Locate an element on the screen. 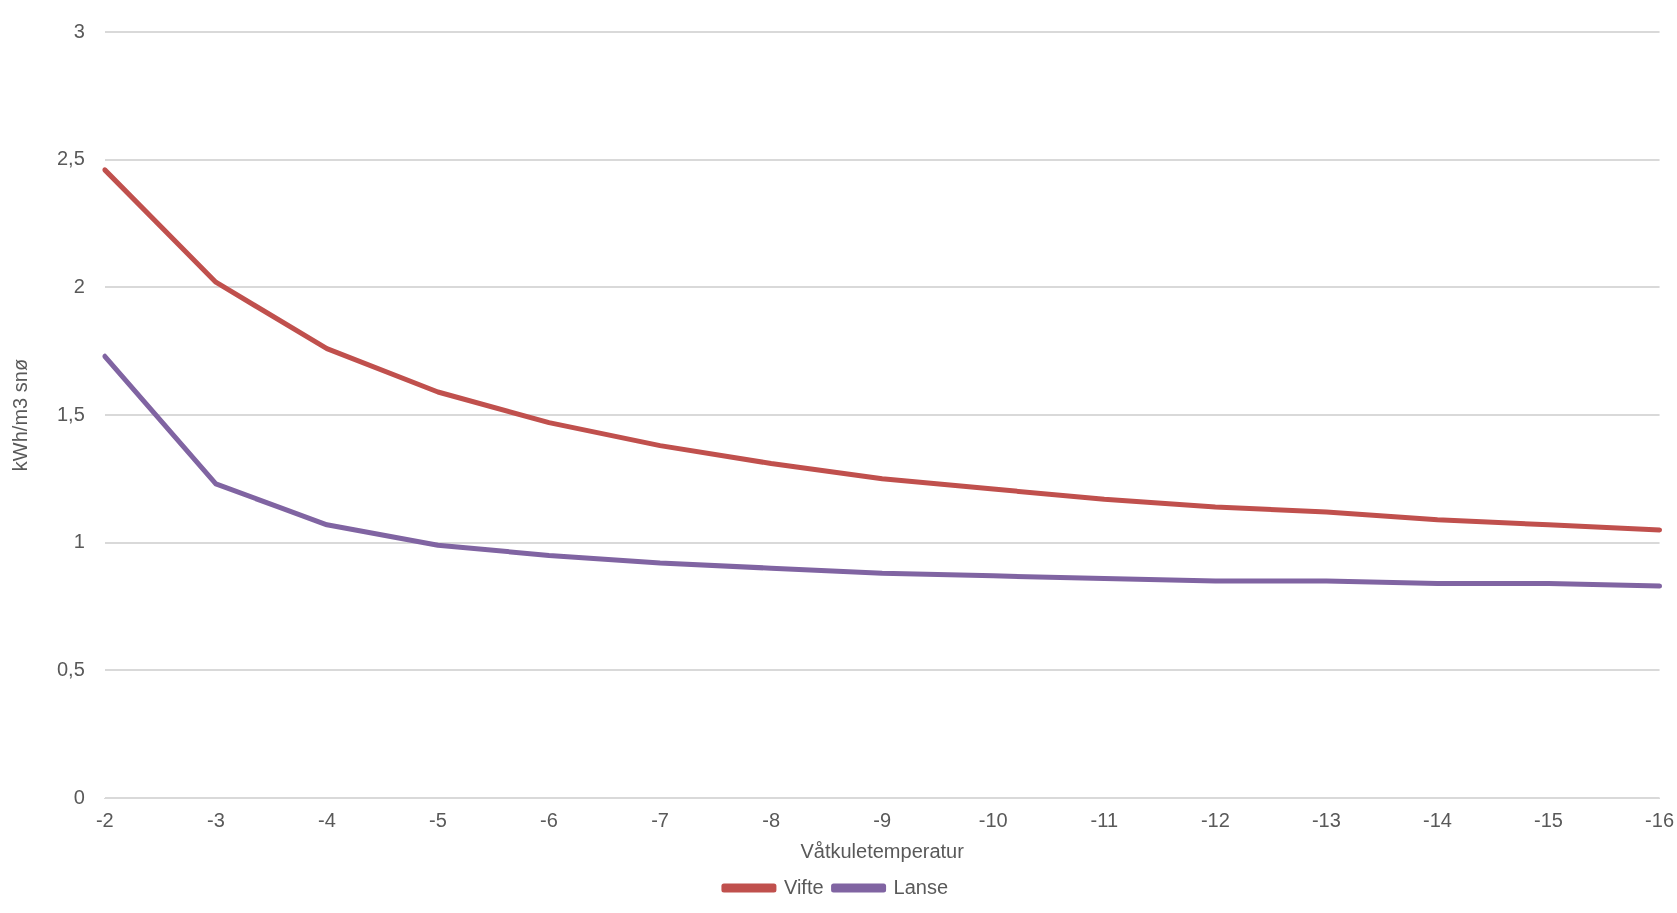 This screenshot has height=913, width=1677. x-tick-label: -9 is located at coordinates (882, 819).